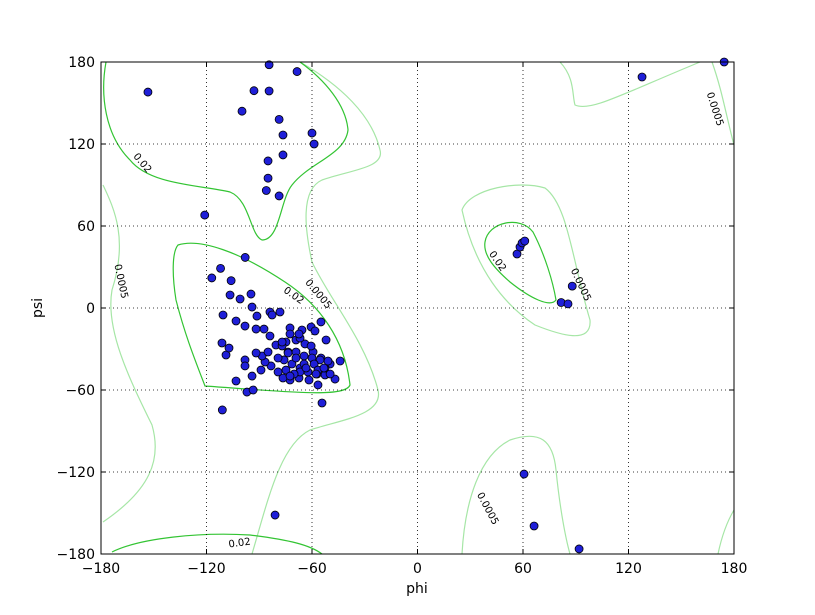 The width and height of the screenshot is (815, 615). I want to click on x-tick-label: −60, so click(312, 569).